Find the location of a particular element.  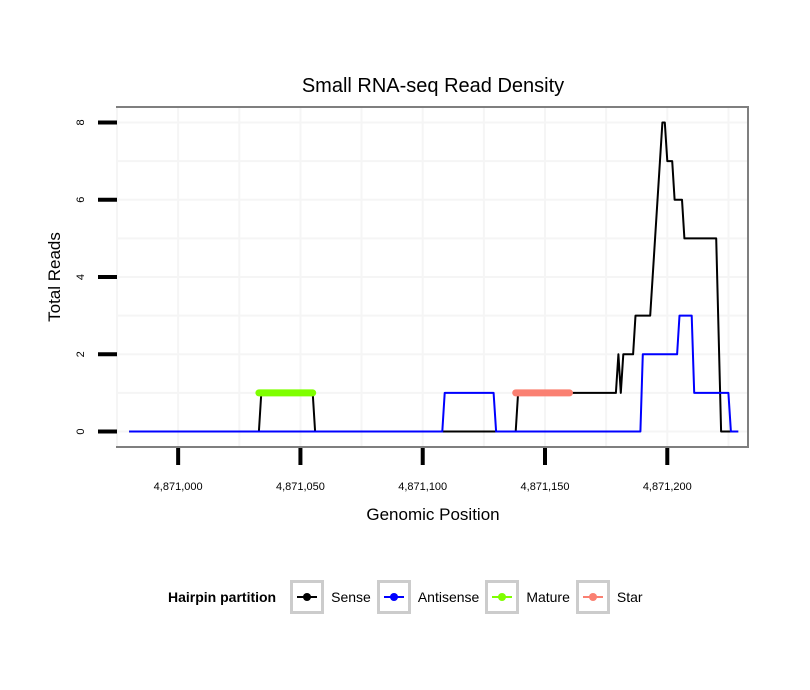

y-axis-title: Total Reads is located at coordinates (54, 277).